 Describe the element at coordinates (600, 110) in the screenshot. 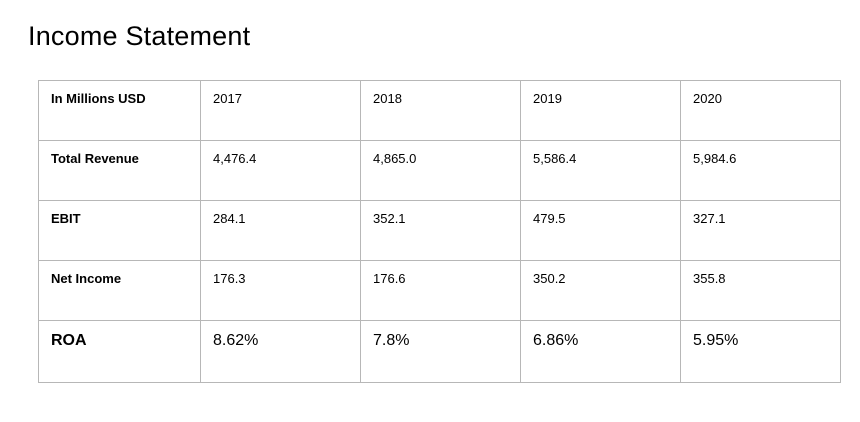

I see `year-header-2019: 2019` at that location.